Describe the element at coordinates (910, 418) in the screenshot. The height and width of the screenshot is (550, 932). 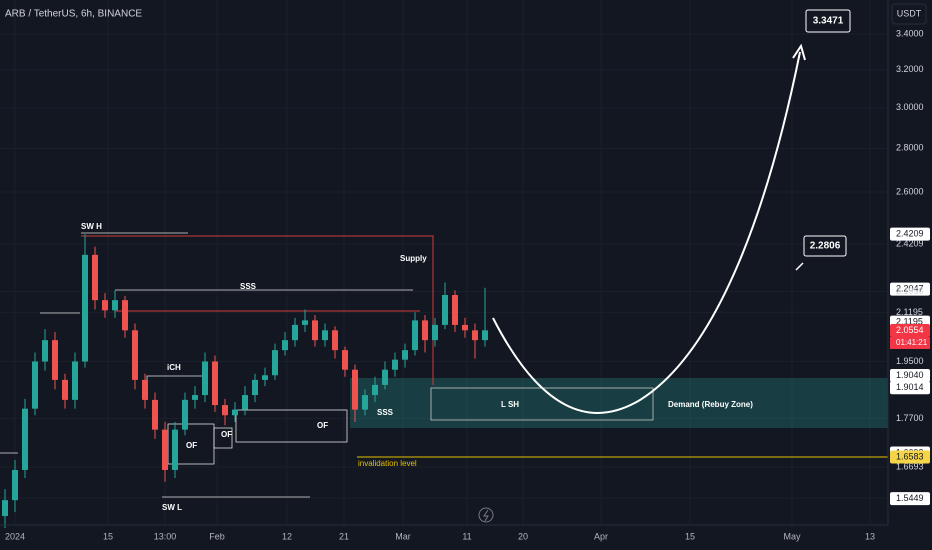
I see `y-tick-label: 1.7700` at that location.